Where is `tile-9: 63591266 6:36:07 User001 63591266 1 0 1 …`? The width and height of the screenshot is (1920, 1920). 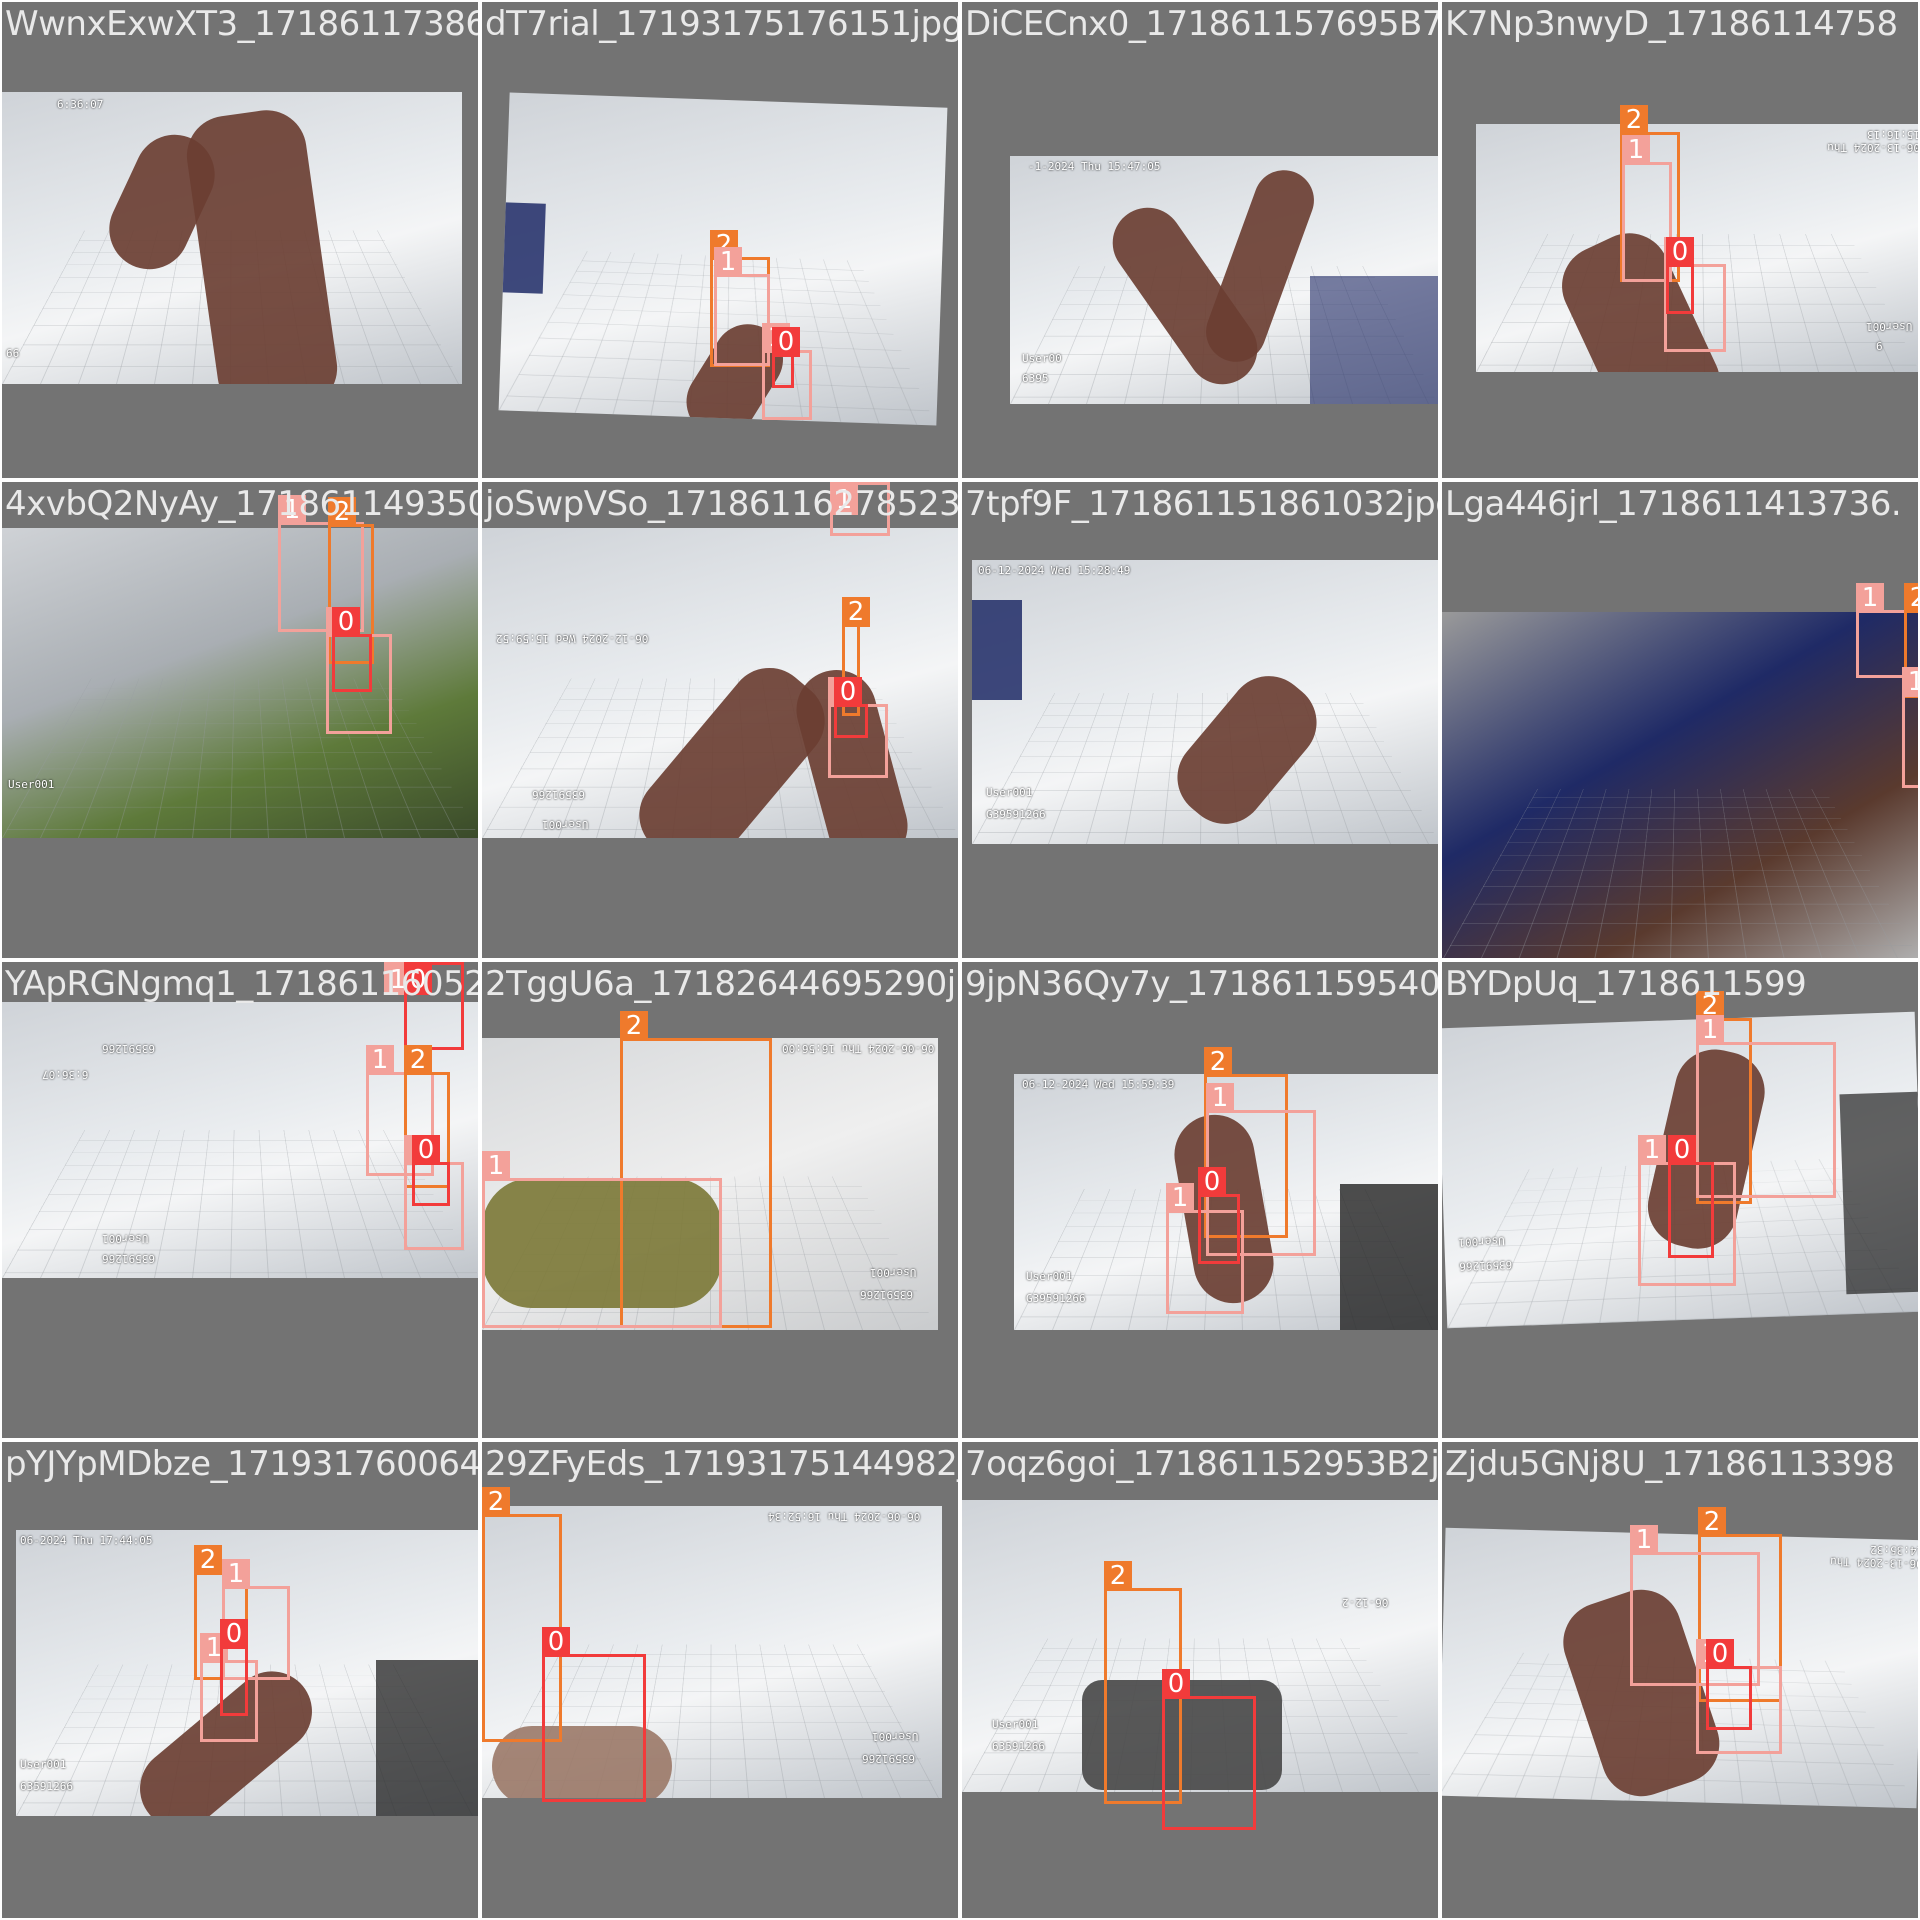
tile-9: 63591266 6:36:07 User001 63591266 1 0 1 … is located at coordinates (240, 1200).